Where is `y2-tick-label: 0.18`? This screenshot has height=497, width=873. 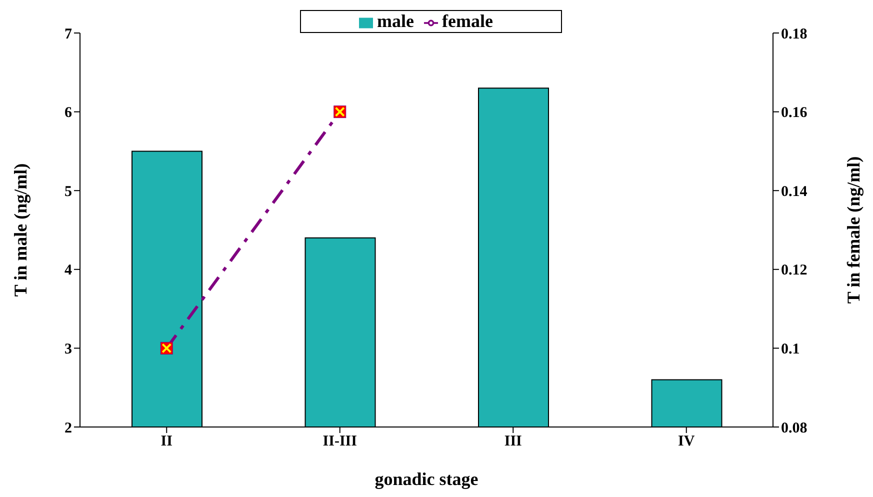 y2-tick-label: 0.18 is located at coordinates (794, 34).